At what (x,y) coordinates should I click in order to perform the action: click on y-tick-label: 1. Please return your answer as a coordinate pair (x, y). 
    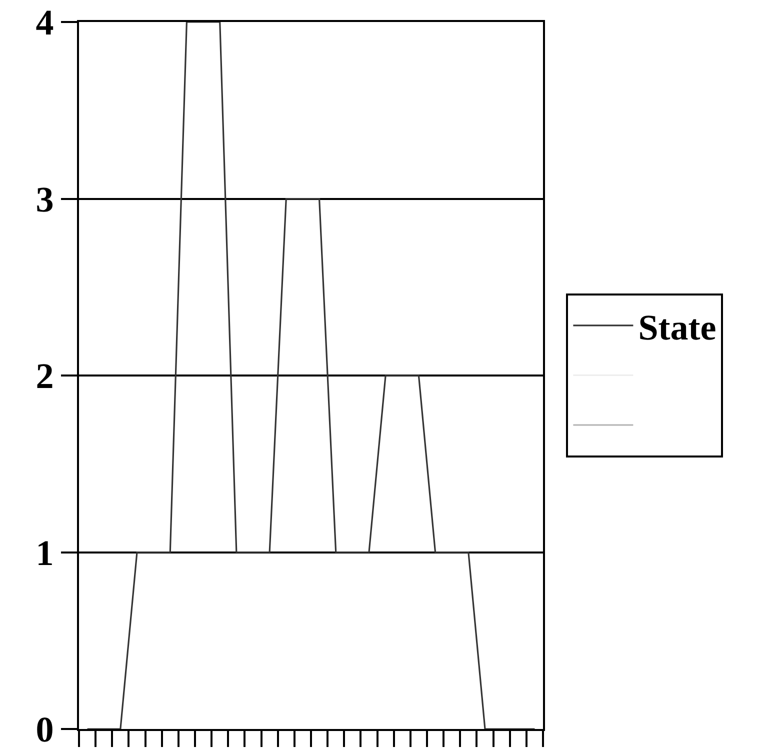
    Looking at the image, I should click on (45, 552).